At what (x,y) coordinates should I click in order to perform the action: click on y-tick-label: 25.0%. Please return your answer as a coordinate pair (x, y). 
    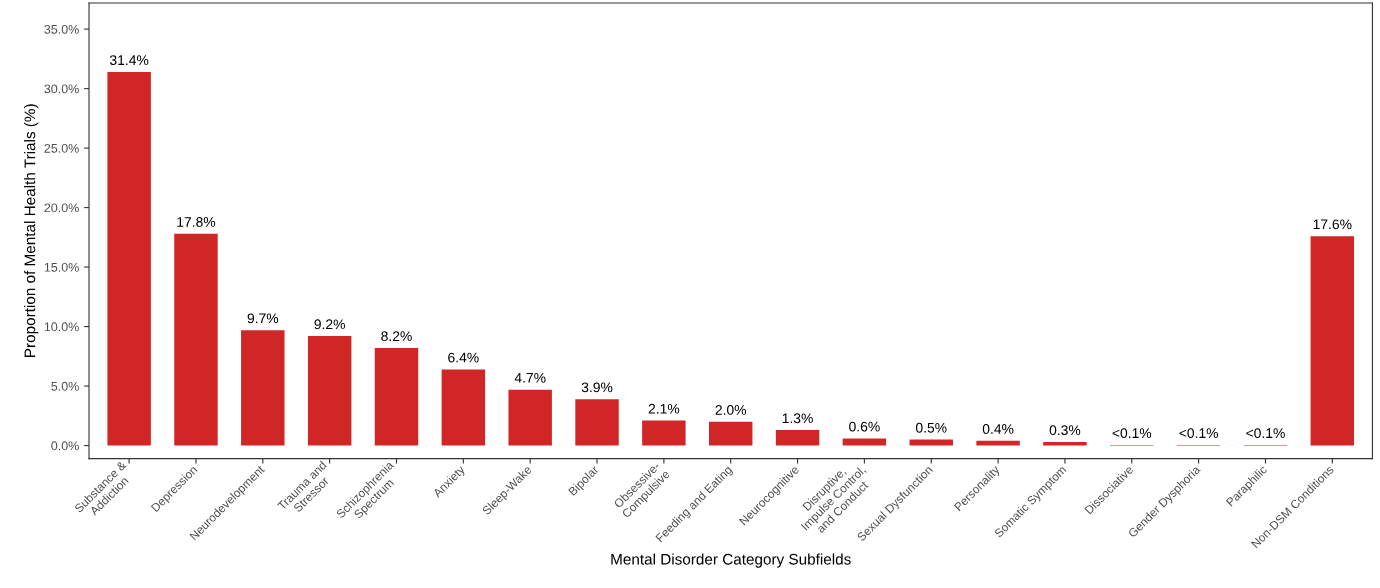
    Looking at the image, I should click on (61, 148).